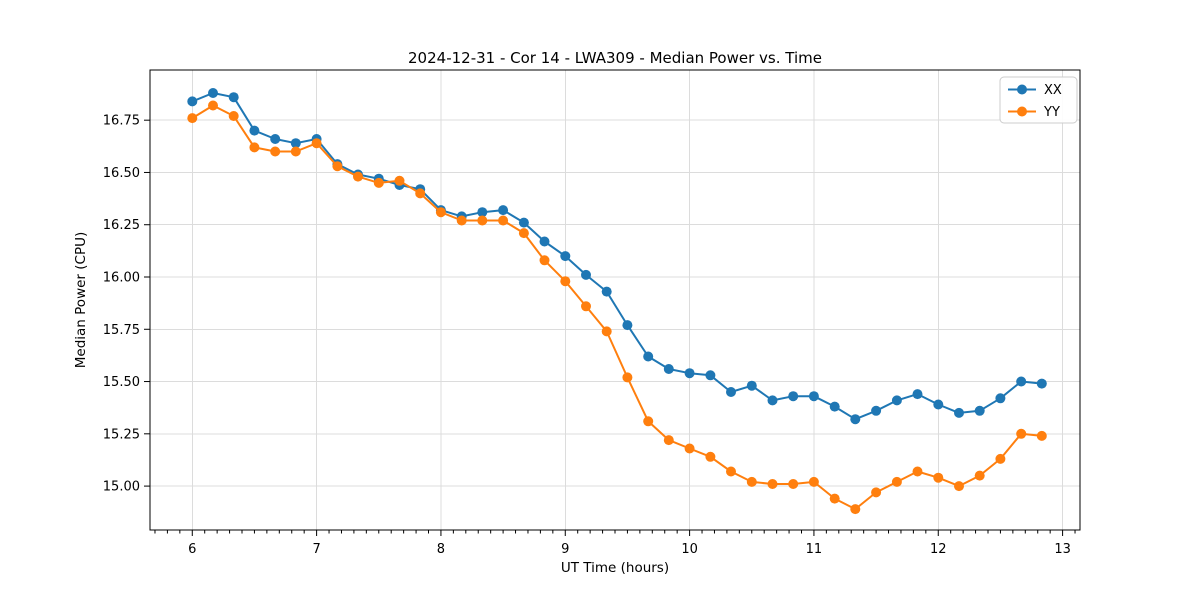 Image resolution: width=1200 pixels, height=604 pixels. I want to click on legend-label-XX: XX, so click(1053, 90).